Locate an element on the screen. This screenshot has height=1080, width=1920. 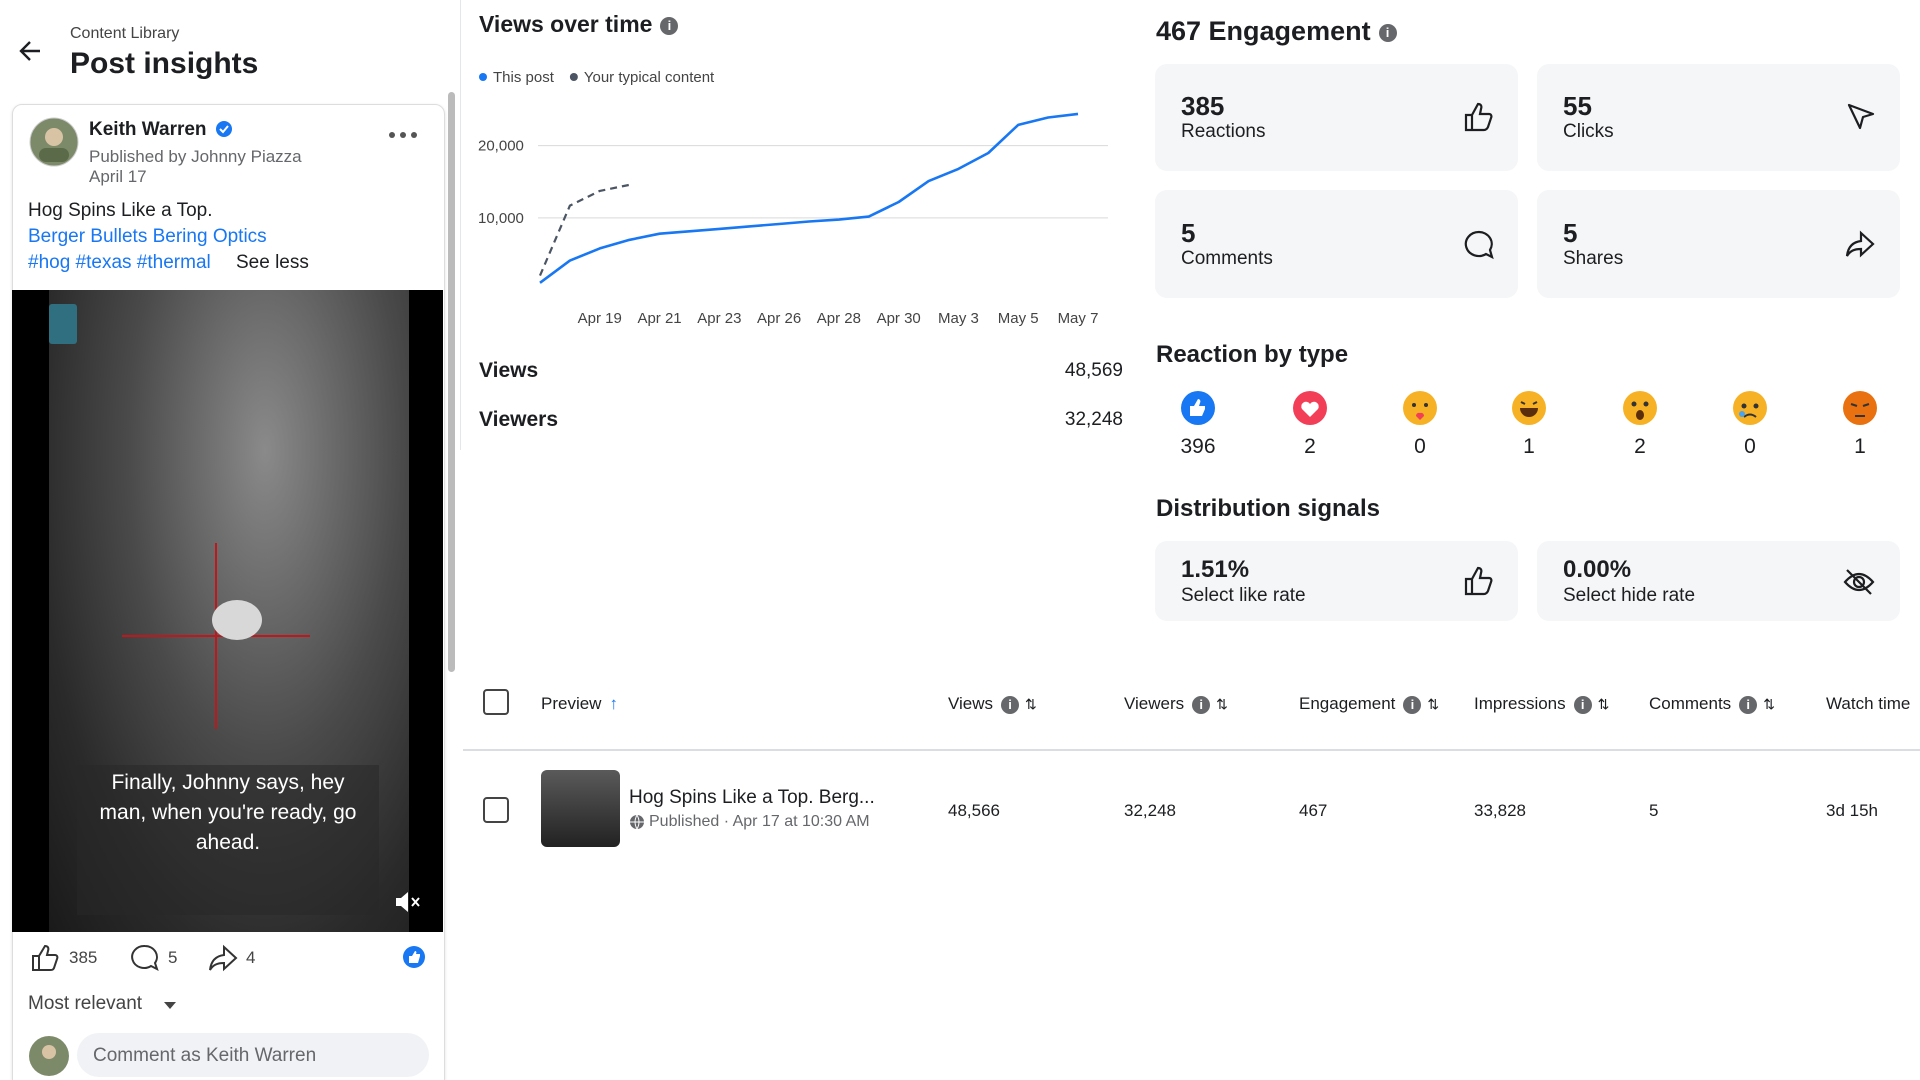
x-tick-label: Apr 28 is located at coordinates (839, 318).